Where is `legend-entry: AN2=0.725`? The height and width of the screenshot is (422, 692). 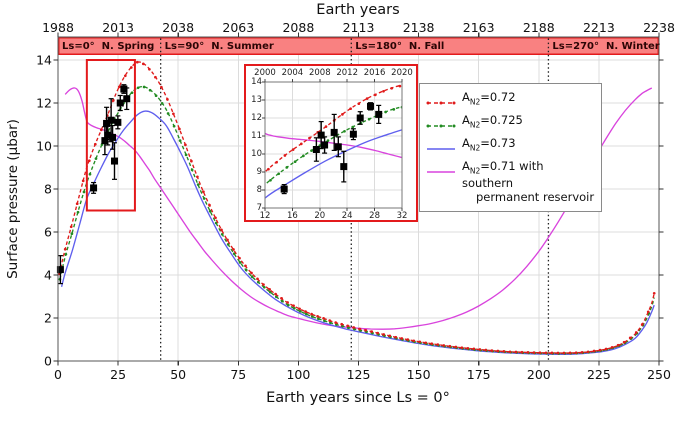 legend-entry: AN2=0.725 is located at coordinates (510, 124).